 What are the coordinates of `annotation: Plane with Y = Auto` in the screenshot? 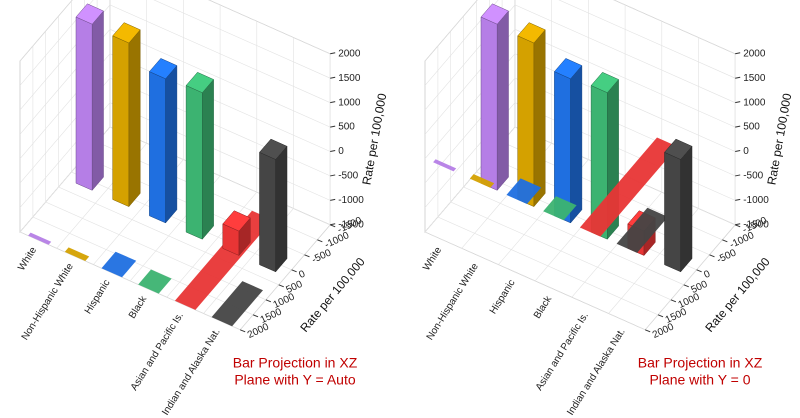 It's located at (295, 380).